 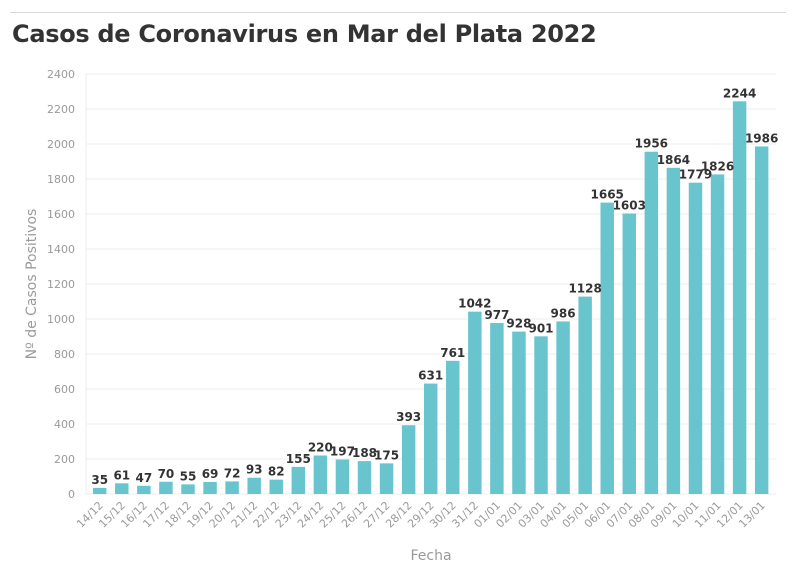 What do you see at coordinates (64, 459) in the screenshot?
I see `y-tick-label: 200` at bounding box center [64, 459].